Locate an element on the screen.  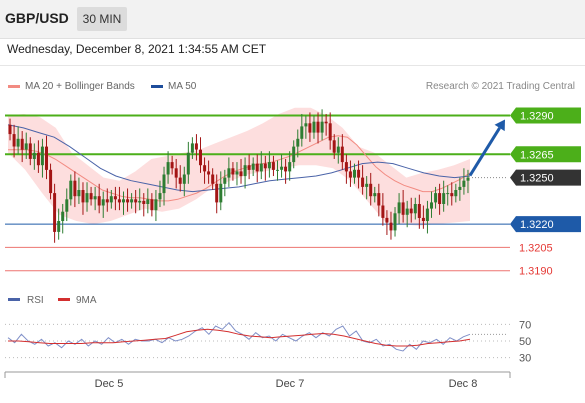
ma9-swatch is located at coordinates (64, 299).